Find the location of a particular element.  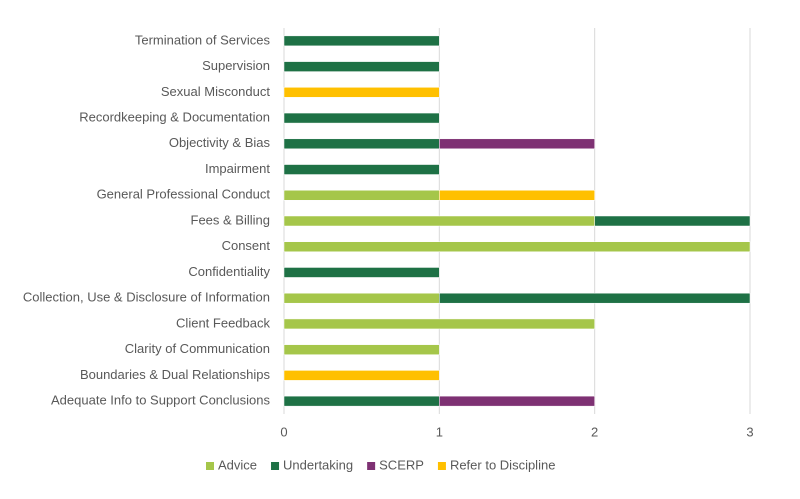

y-tick-label: Supervision is located at coordinates (236, 65).